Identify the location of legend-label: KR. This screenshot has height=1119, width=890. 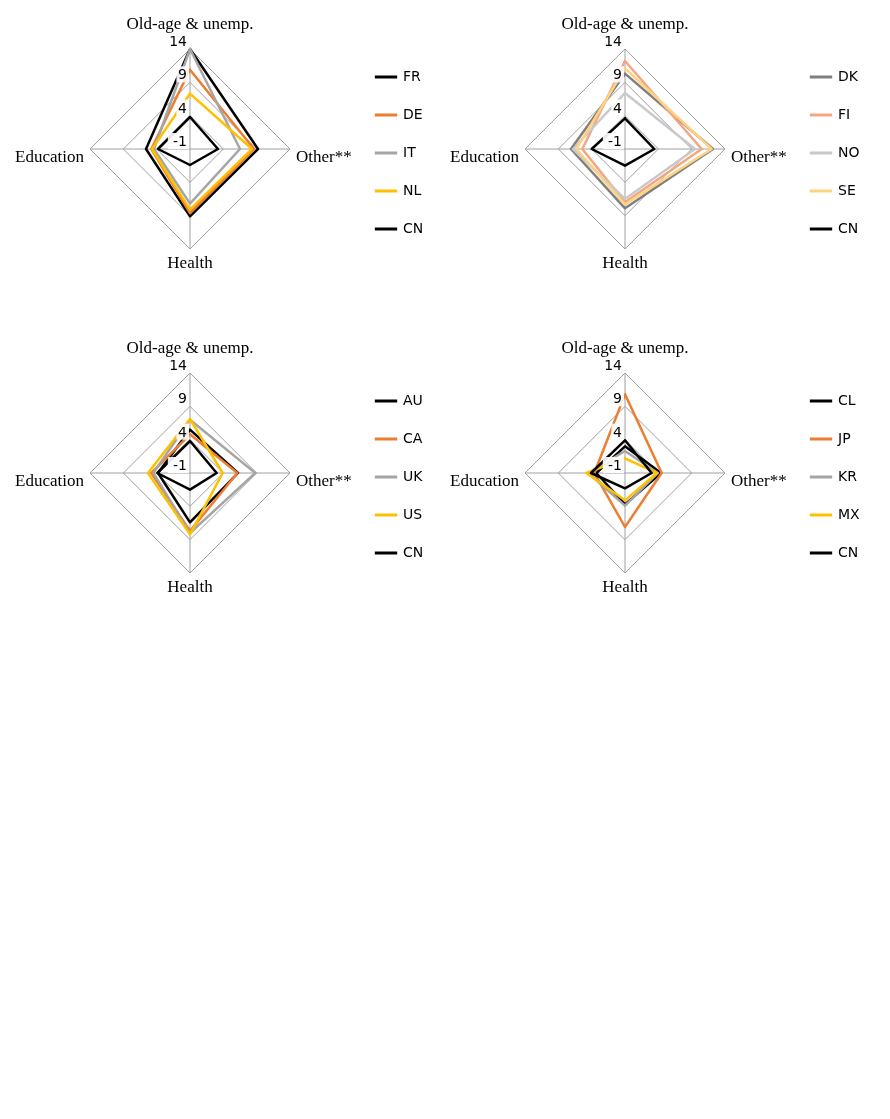
(848, 476).